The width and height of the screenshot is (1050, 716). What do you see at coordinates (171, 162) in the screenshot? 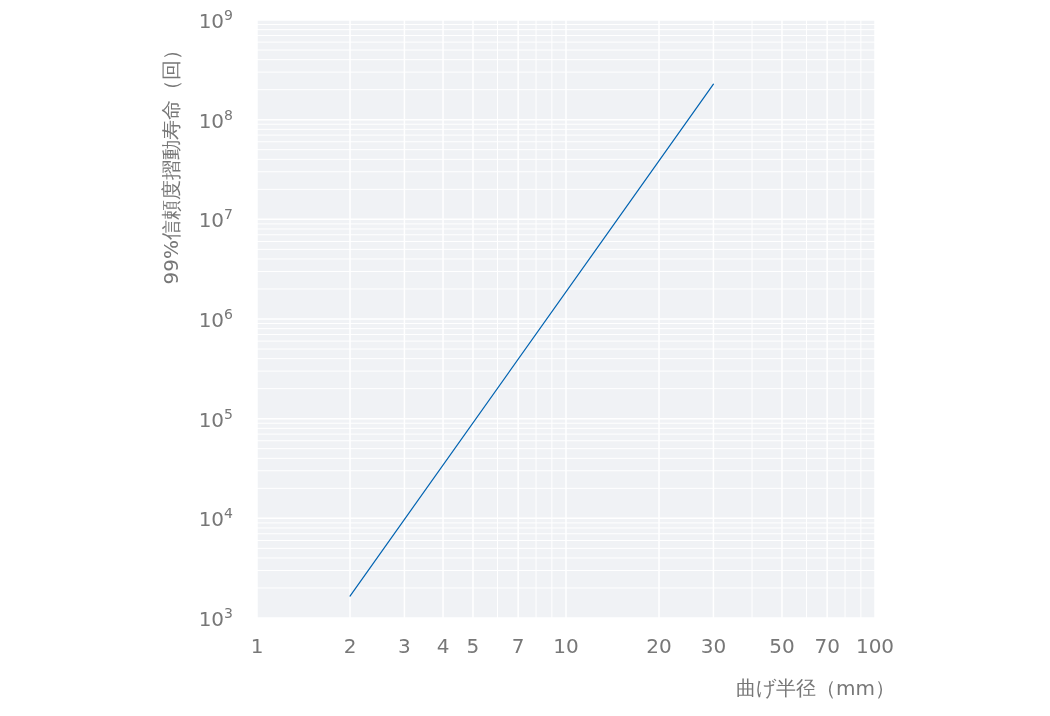
I see `y-axis-title: 99%信頼度摺動寿命（回）` at bounding box center [171, 162].